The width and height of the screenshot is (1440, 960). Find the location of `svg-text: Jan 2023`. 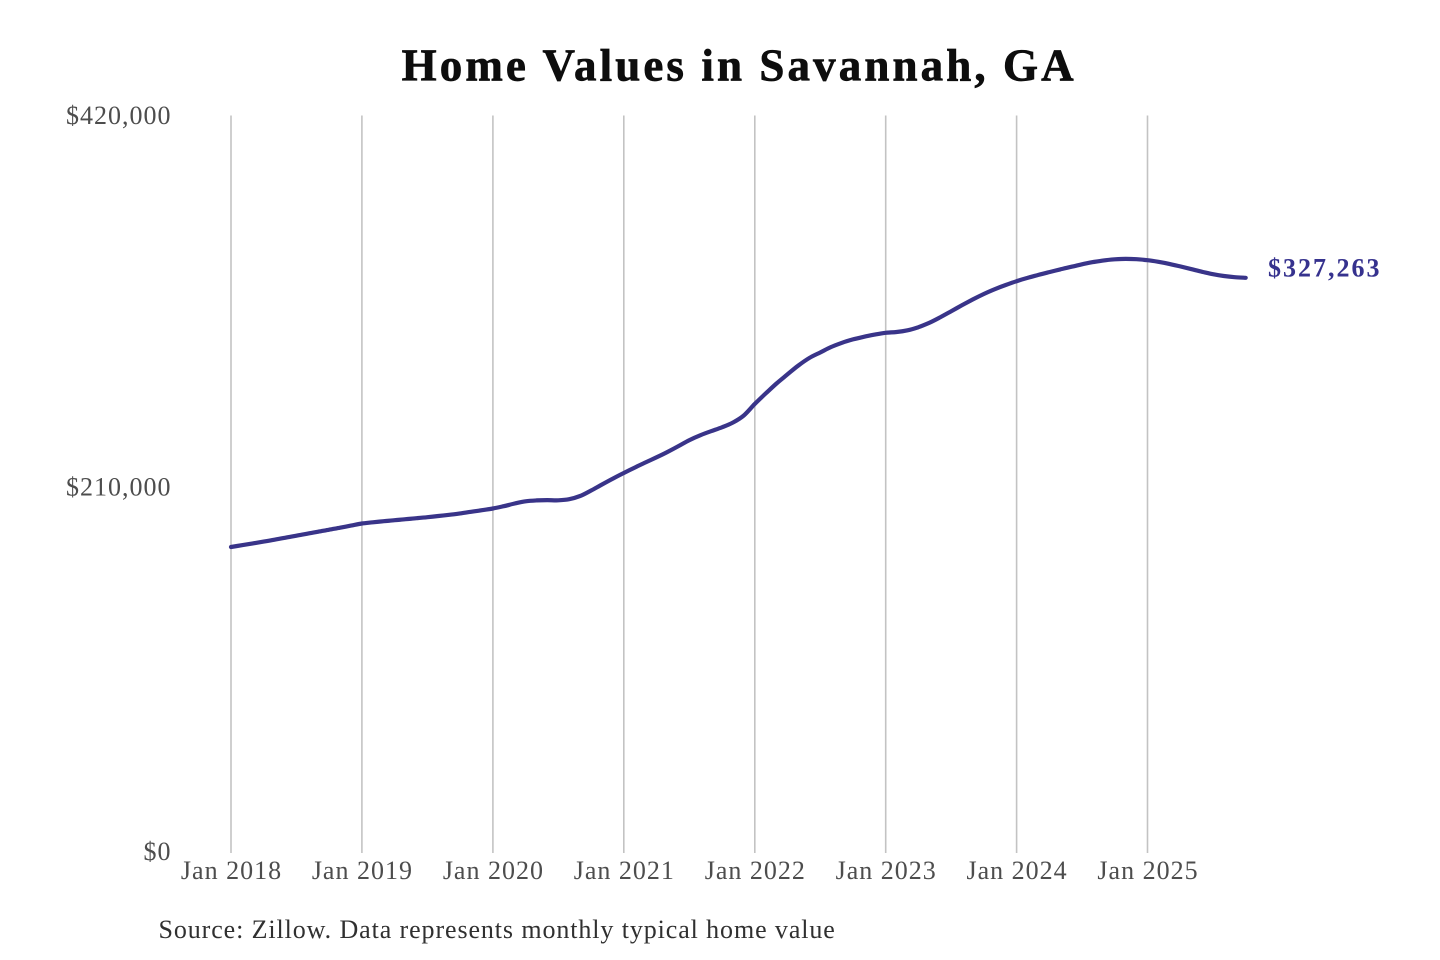

svg-text: Jan 2023 is located at coordinates (886, 870).